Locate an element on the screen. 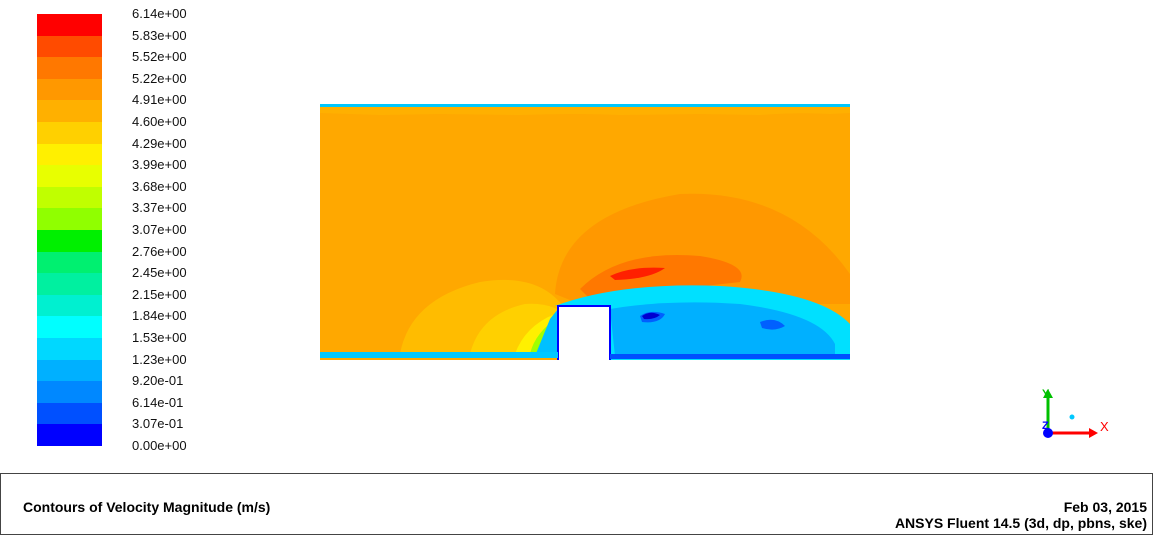  y-arrow-head is located at coordinates (1048, 393).